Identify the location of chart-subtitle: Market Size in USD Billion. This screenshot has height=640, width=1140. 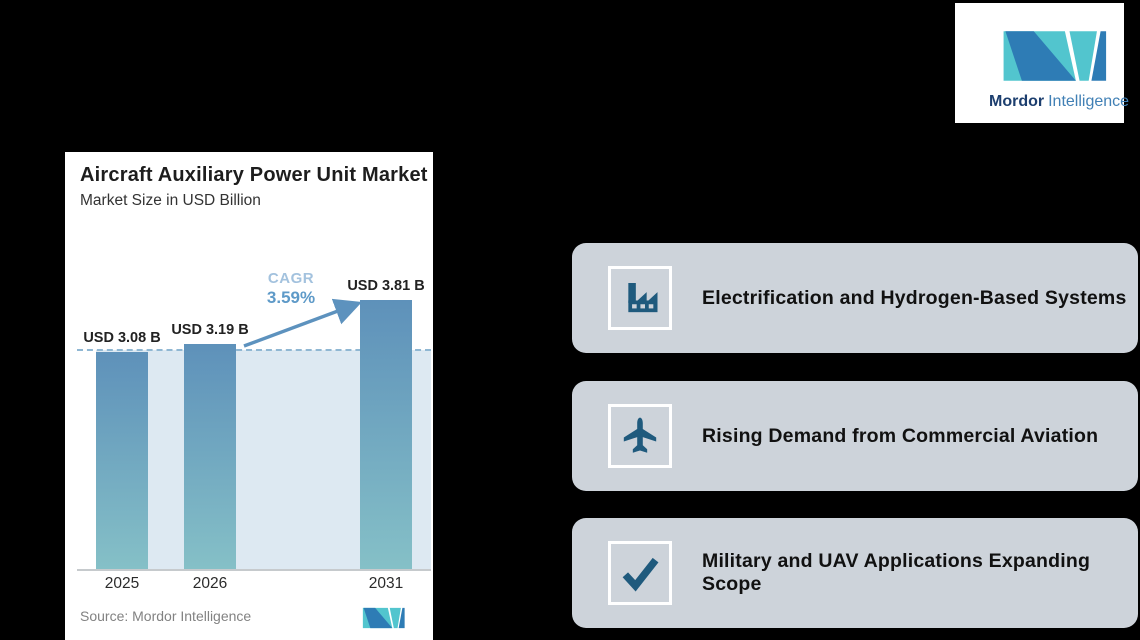
(170, 200).